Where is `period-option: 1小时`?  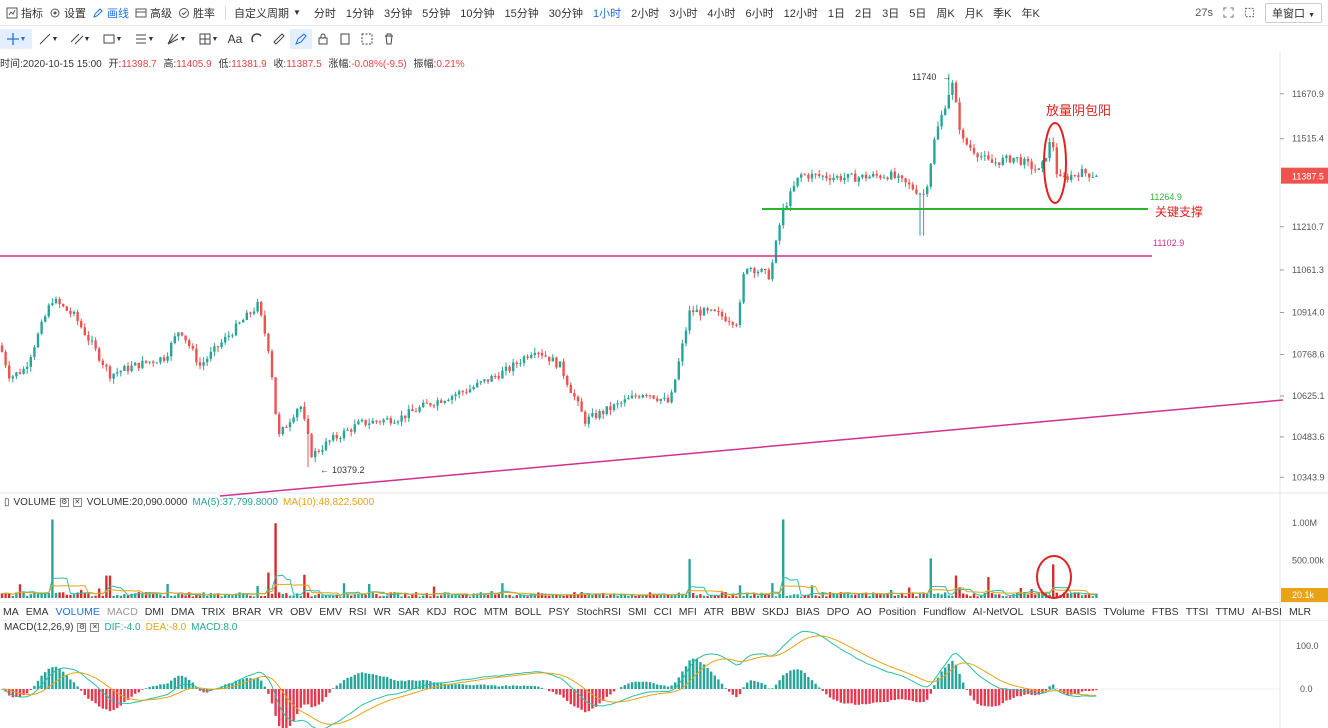 period-option: 1小时 is located at coordinates (607, 13).